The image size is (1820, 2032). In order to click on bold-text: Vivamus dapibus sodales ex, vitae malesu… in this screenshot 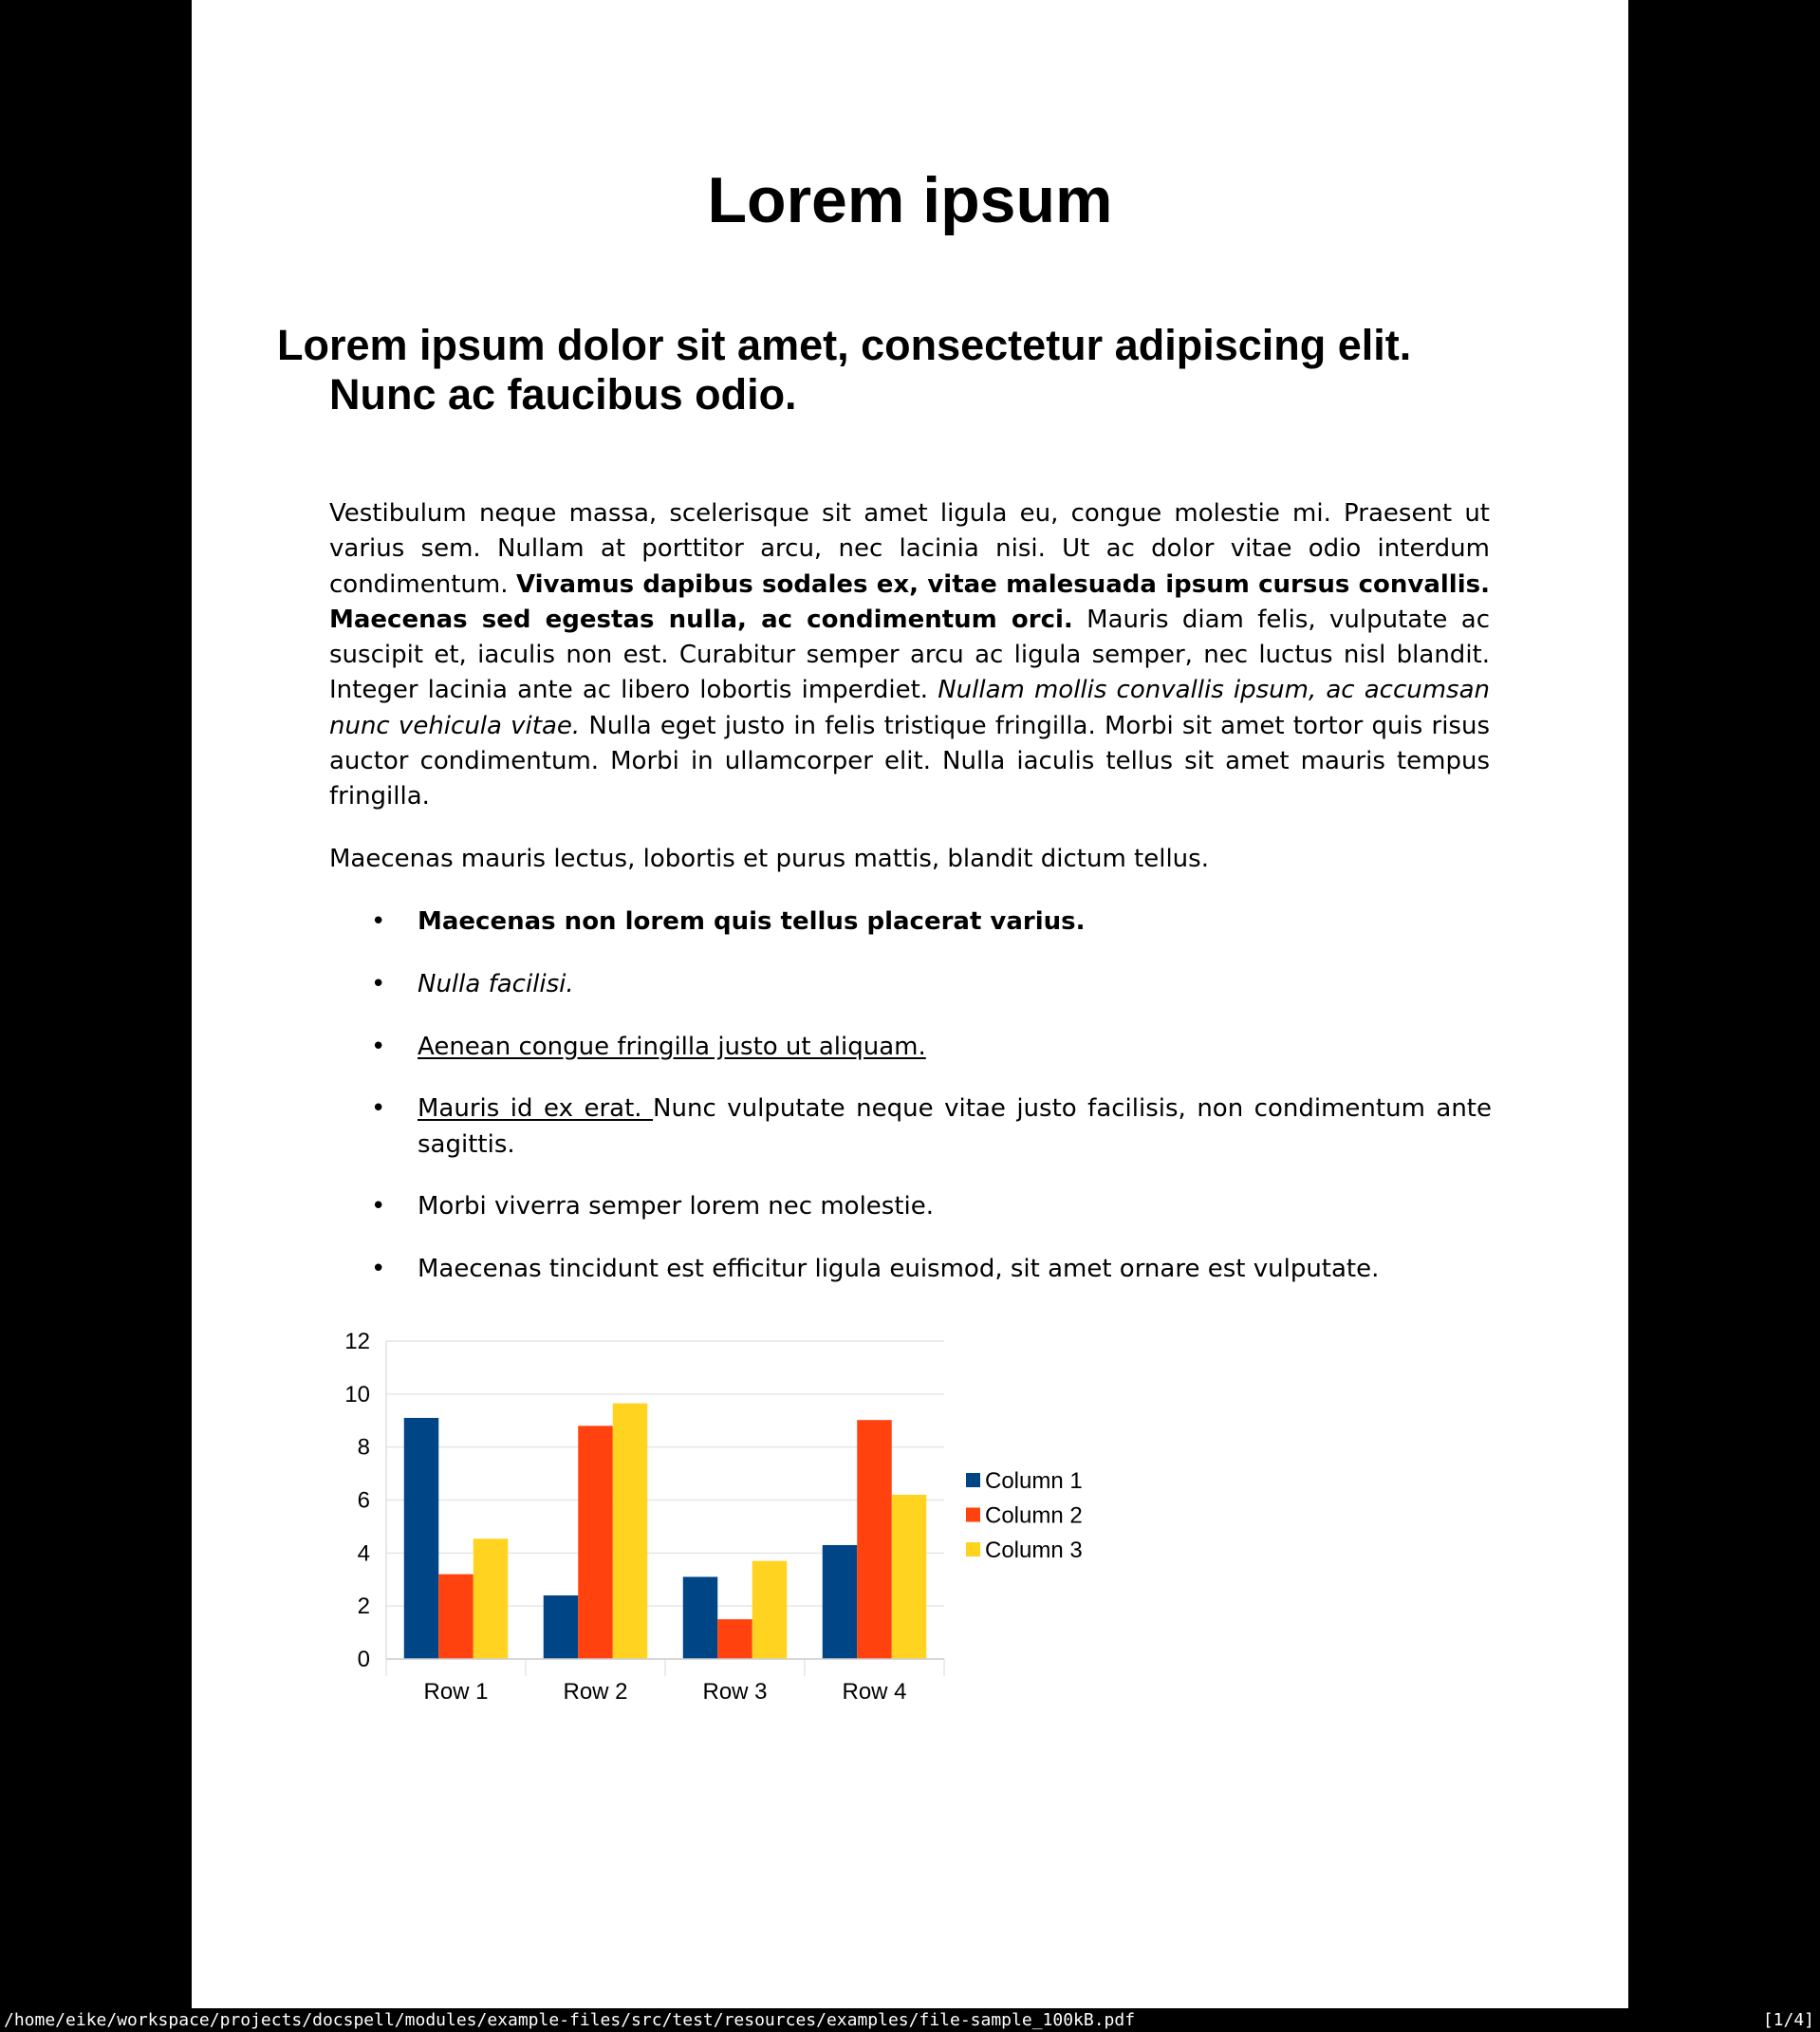, I will do `click(909, 601)`.